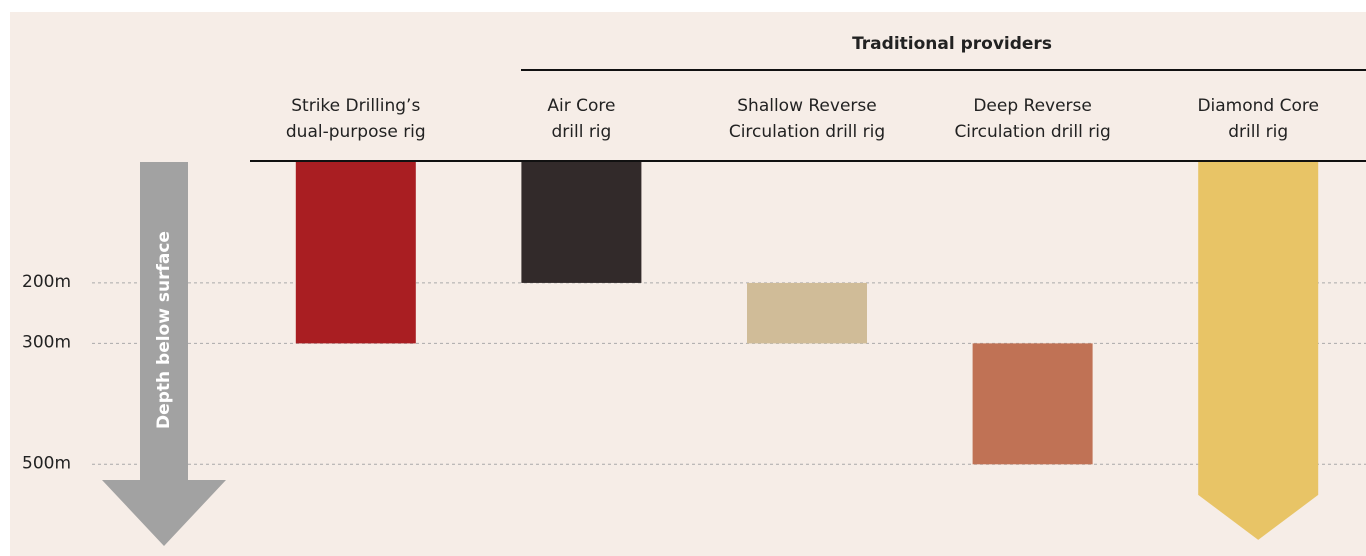  What do you see at coordinates (46, 463) in the screenshot?
I see `y-tick-label: 500m` at bounding box center [46, 463].